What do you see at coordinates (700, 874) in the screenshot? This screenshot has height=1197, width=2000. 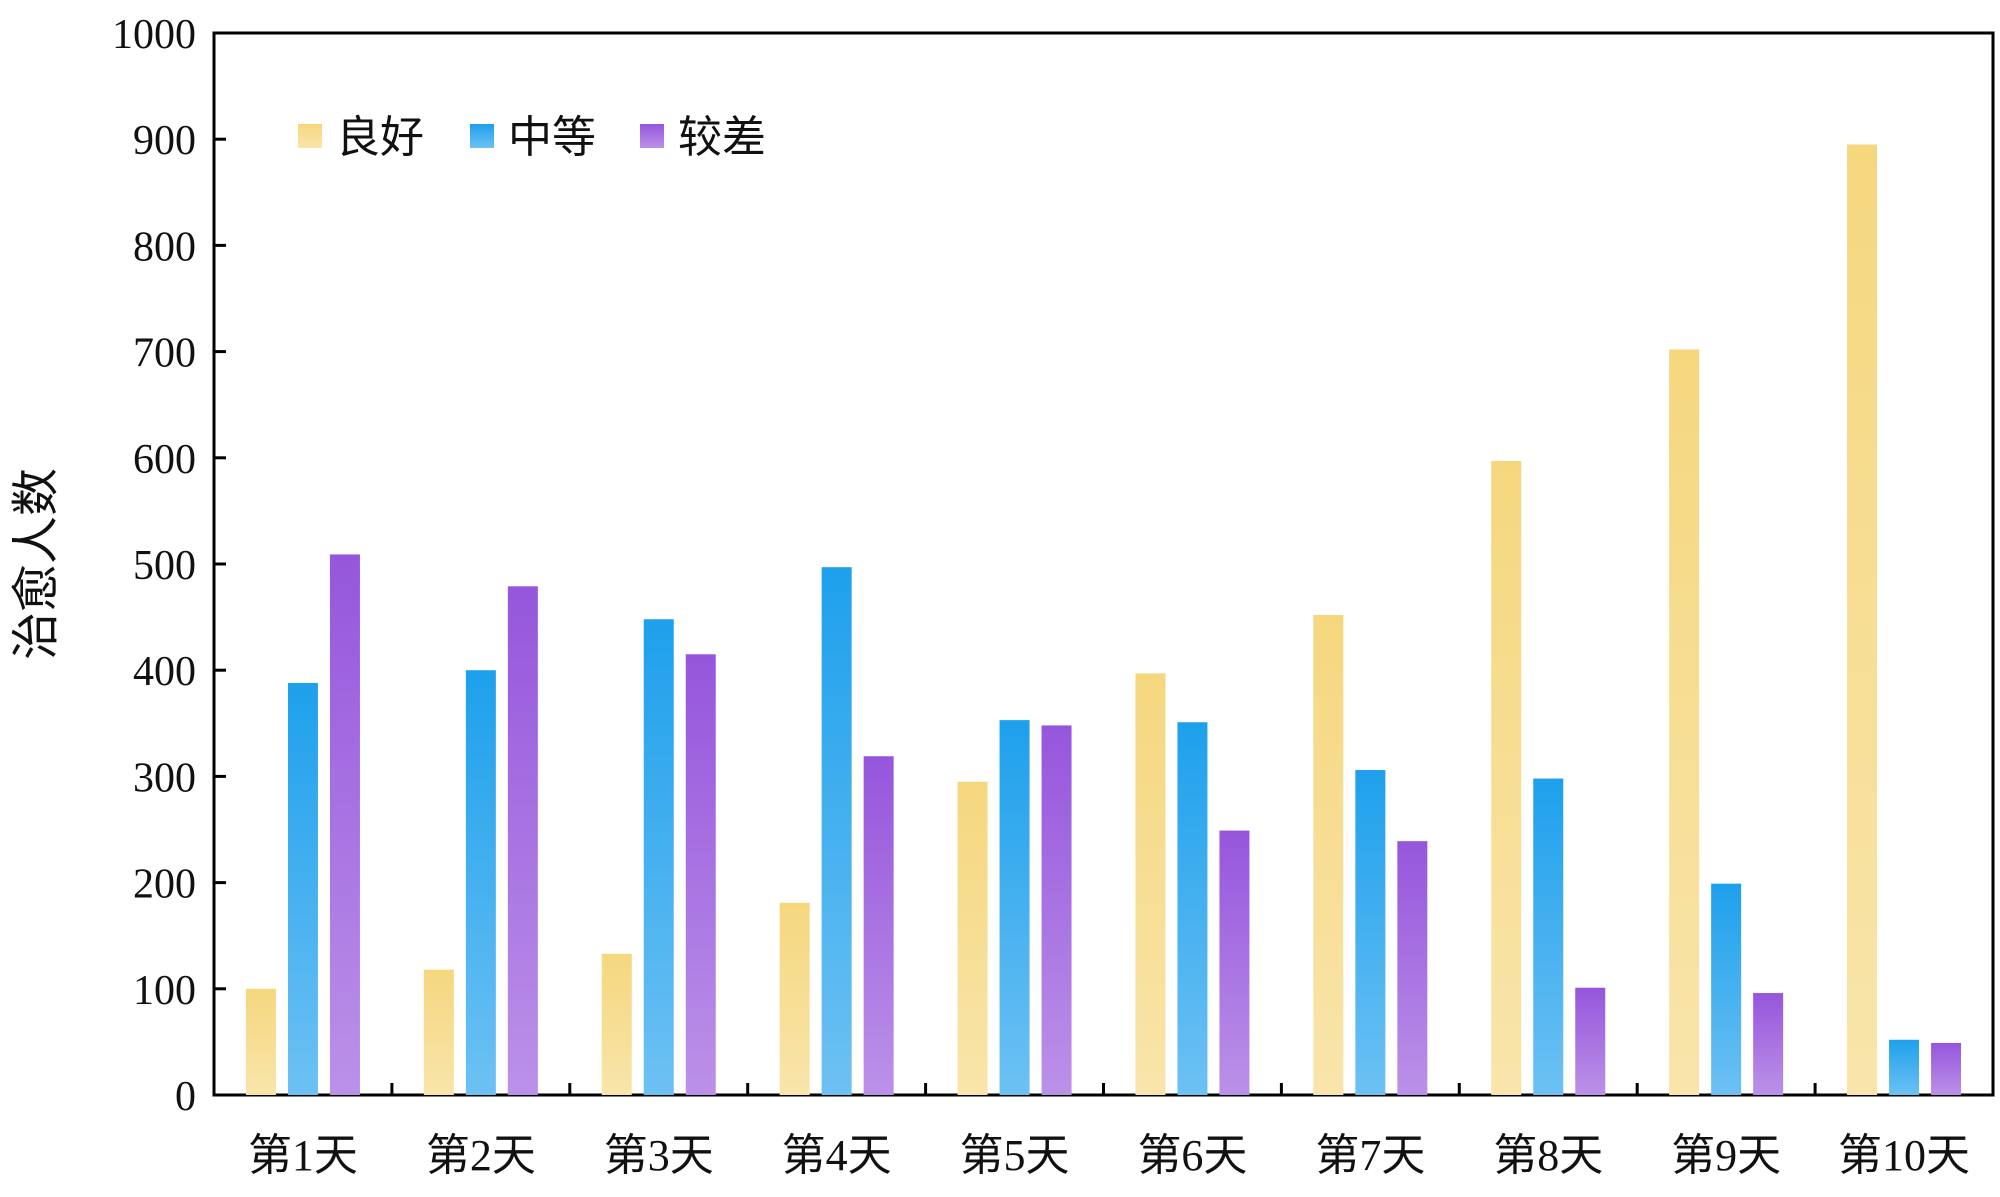 I see `bar-较差-第3天` at bounding box center [700, 874].